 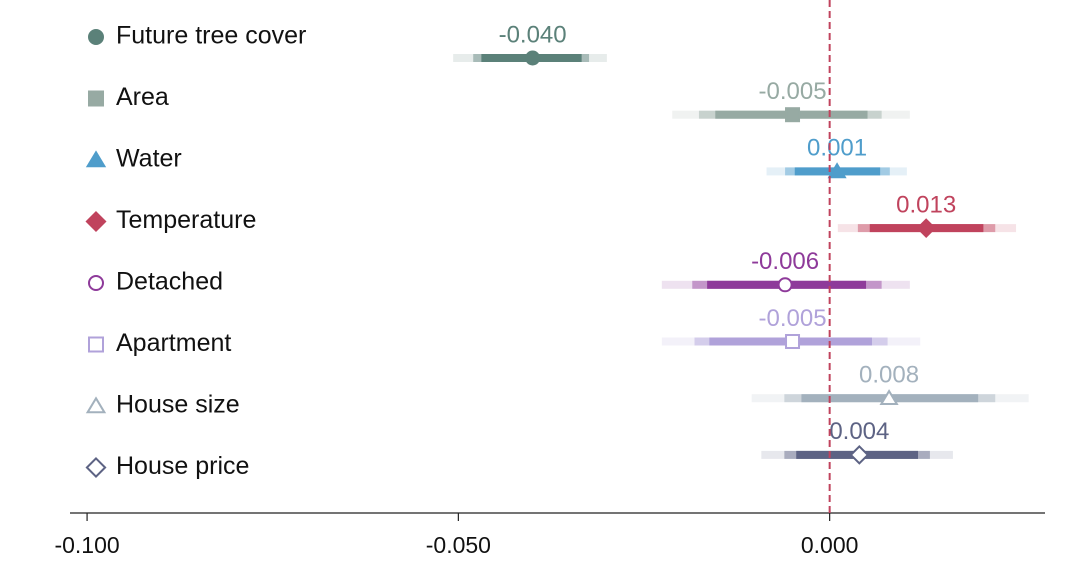 I want to click on legend-label: House size, so click(x=178, y=405).